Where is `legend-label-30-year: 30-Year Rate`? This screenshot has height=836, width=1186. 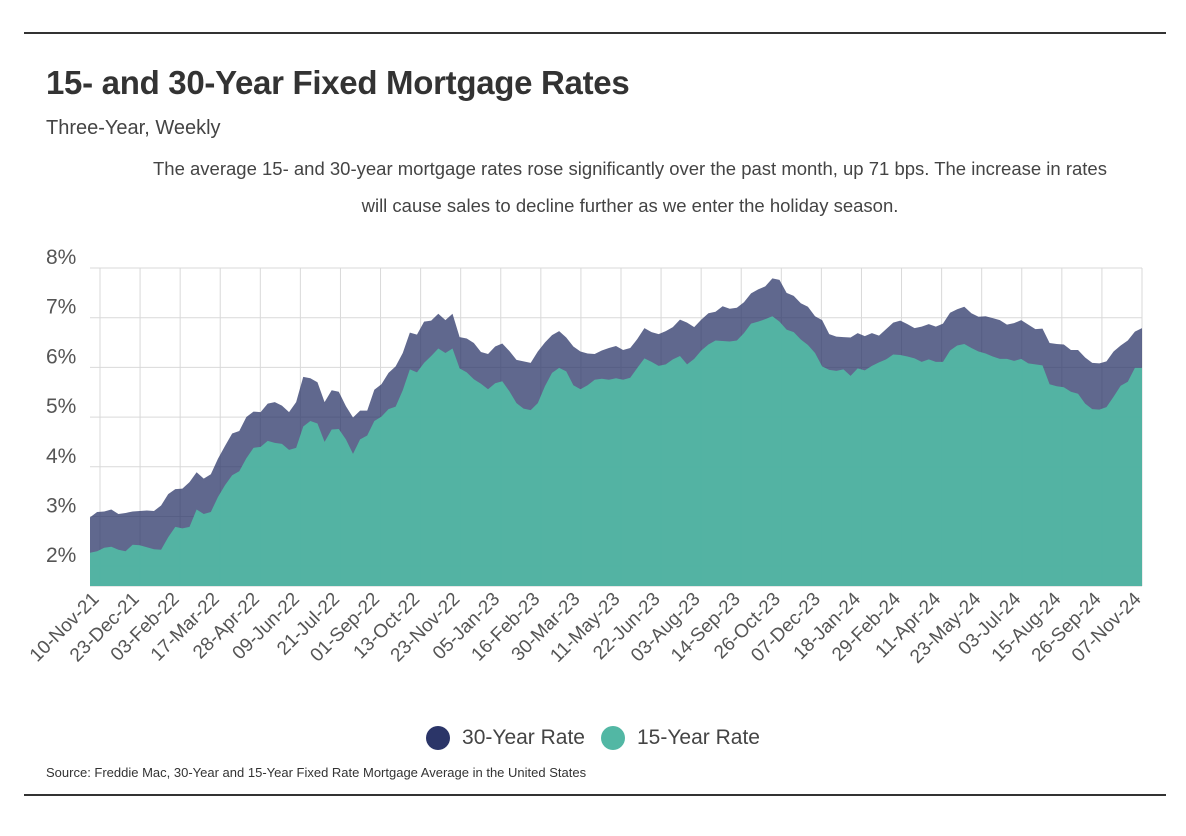 legend-label-30-year: 30-Year Rate is located at coordinates (523, 737).